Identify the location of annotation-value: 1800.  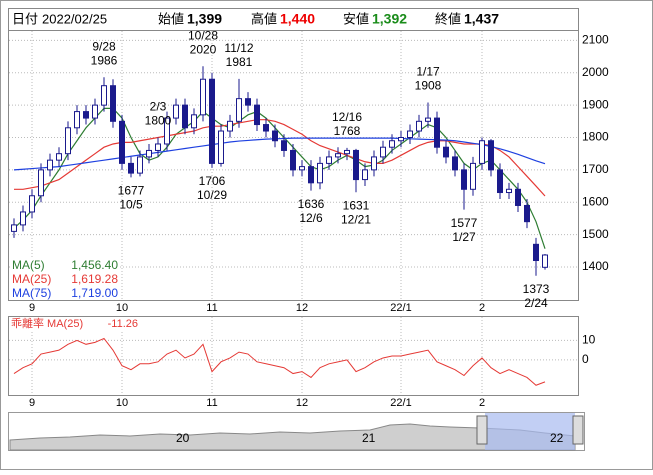
(158, 121).